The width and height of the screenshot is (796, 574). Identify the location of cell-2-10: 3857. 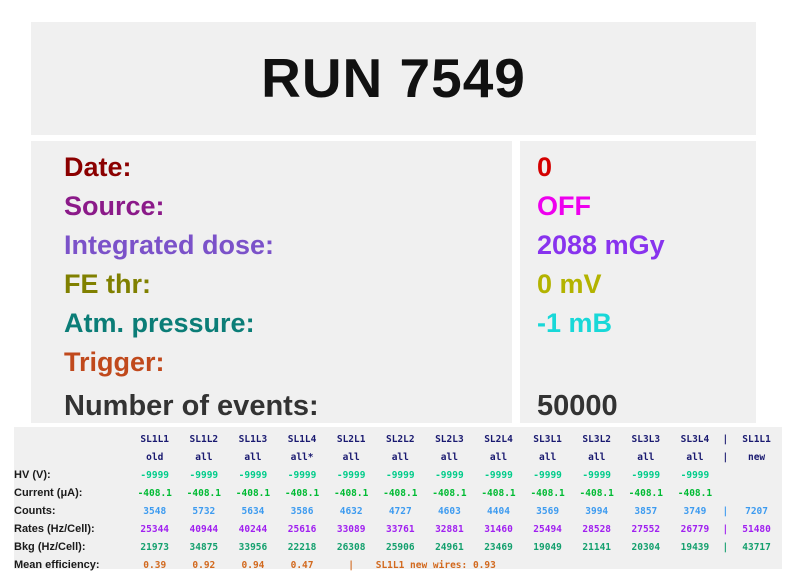
(646, 511).